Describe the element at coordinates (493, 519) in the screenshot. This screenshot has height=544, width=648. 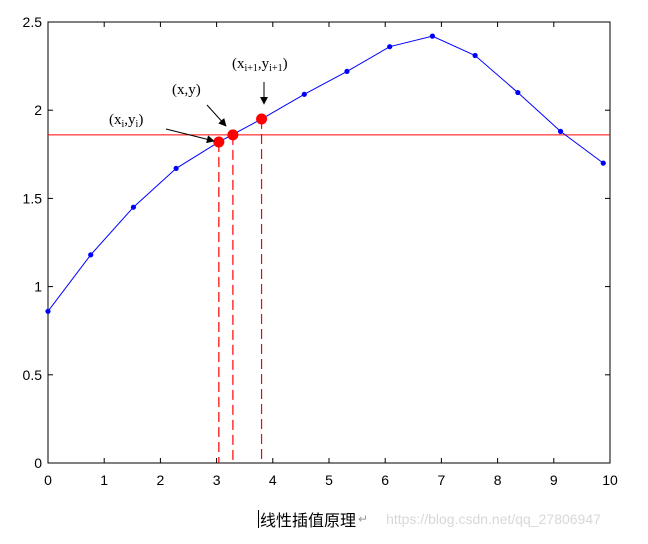
I see `watermark-url: https://blog.csdn.net/qq_27806947` at that location.